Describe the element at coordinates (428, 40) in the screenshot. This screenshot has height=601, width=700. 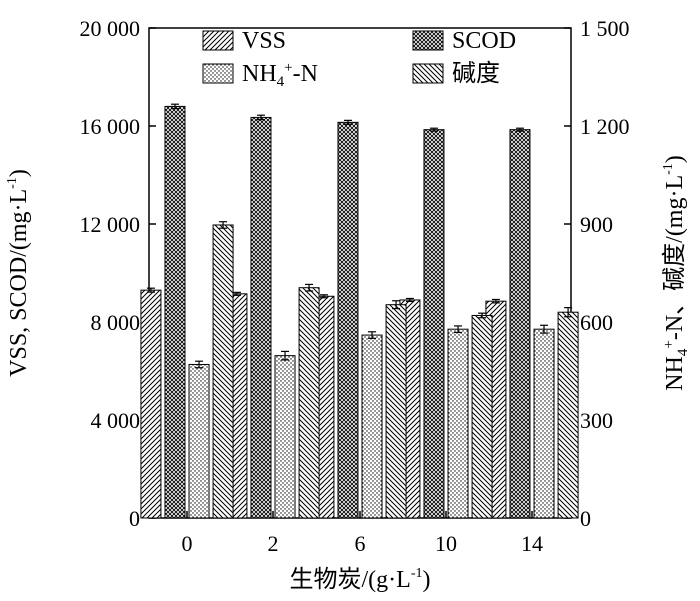
I see `legend-swatch-scod` at that location.